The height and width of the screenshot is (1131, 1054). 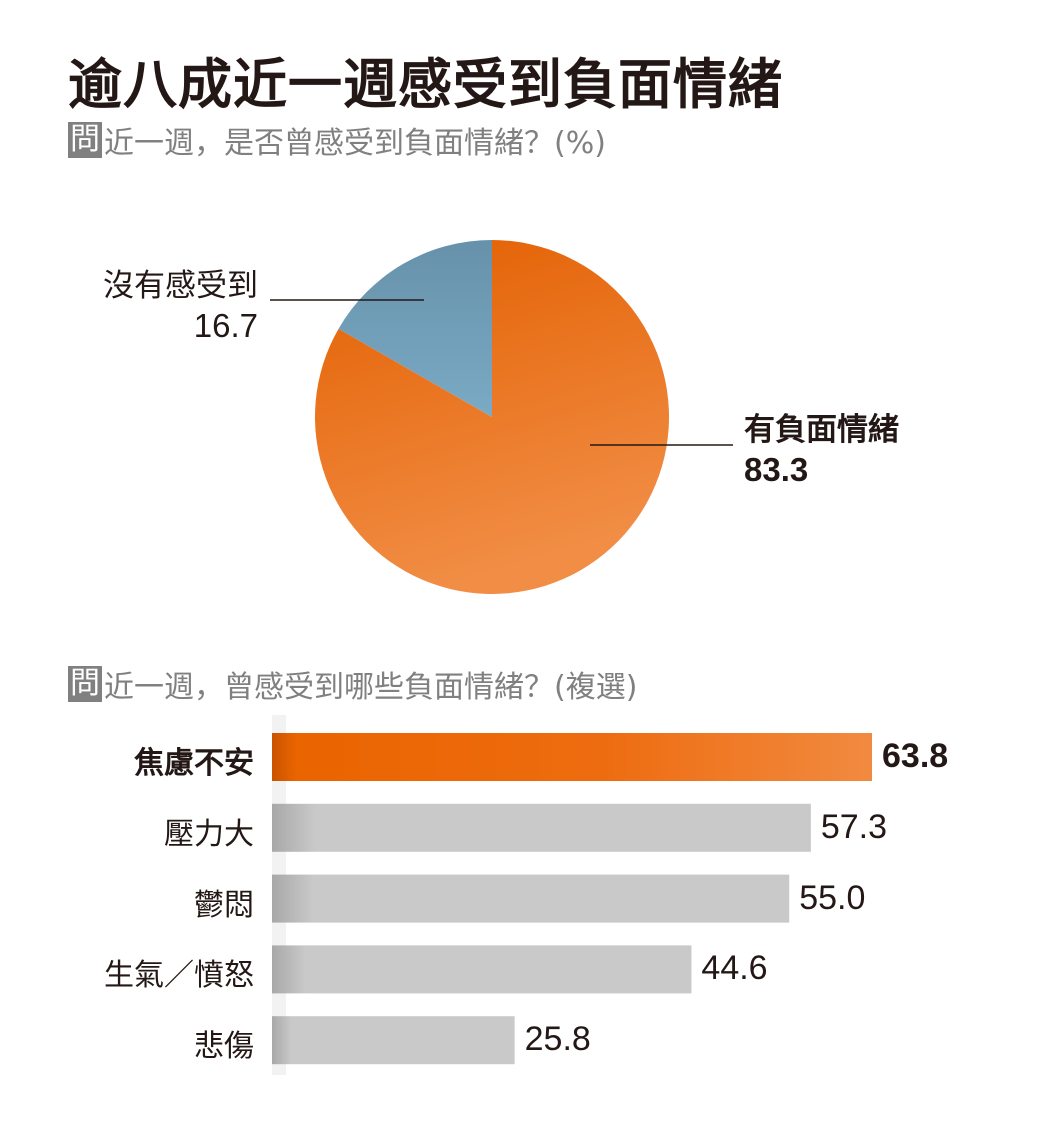 I want to click on bar-title: 近一週，曾感受到哪些負面情緒？(複選), so click(x=371, y=687).